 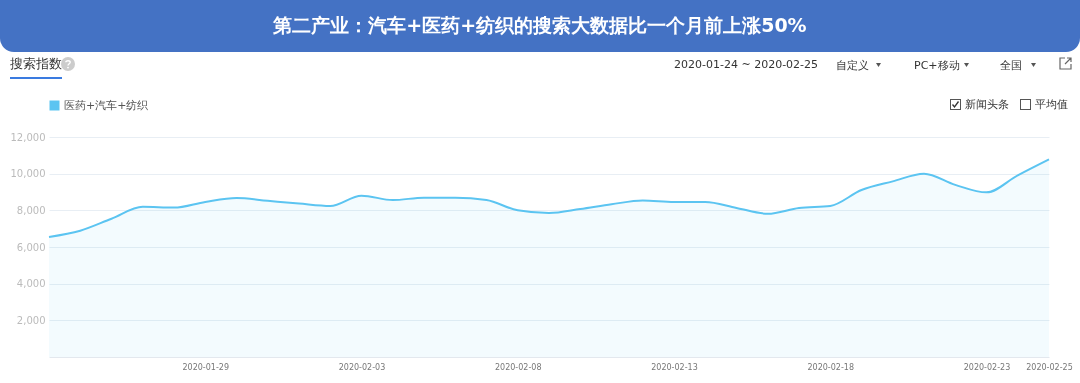 What do you see at coordinates (830, 367) in the screenshot?
I see `x-tick-label: 2020-02-18` at bounding box center [830, 367].